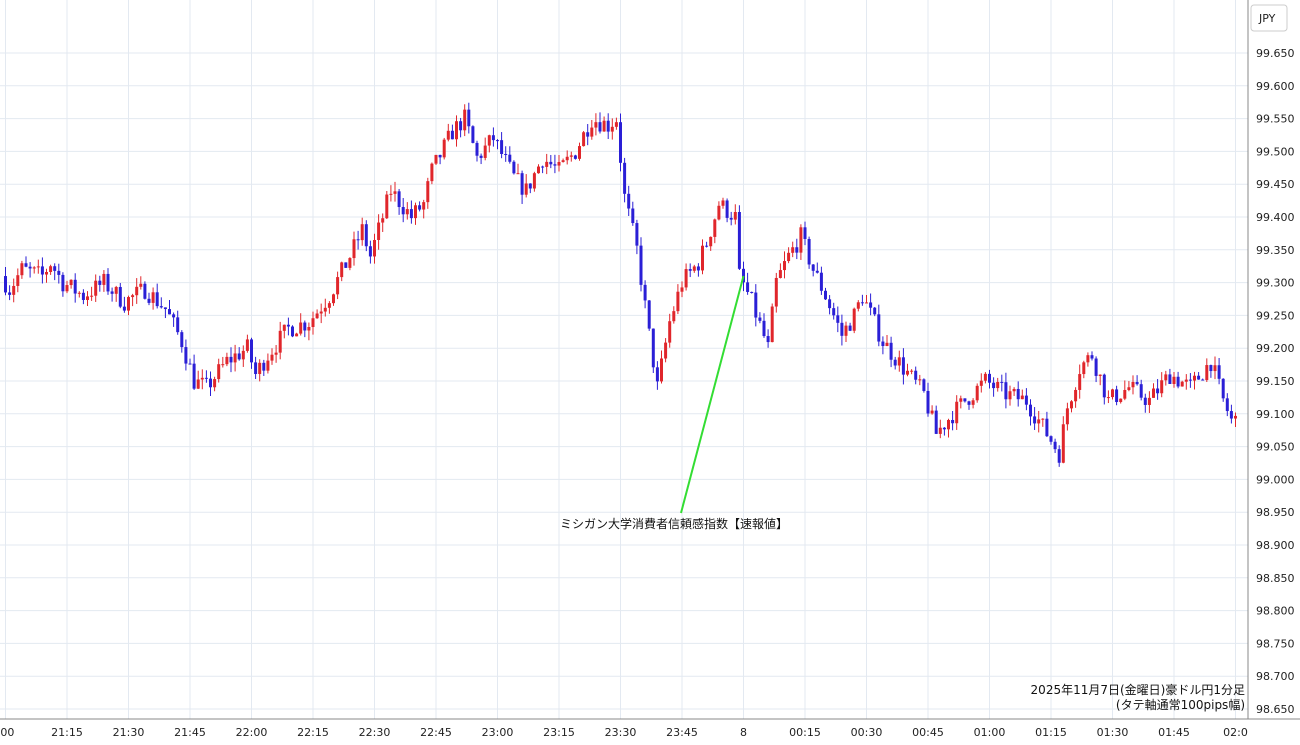  Describe the element at coordinates (129, 732) in the screenshot. I see `time-tick-label: 21:30` at that location.